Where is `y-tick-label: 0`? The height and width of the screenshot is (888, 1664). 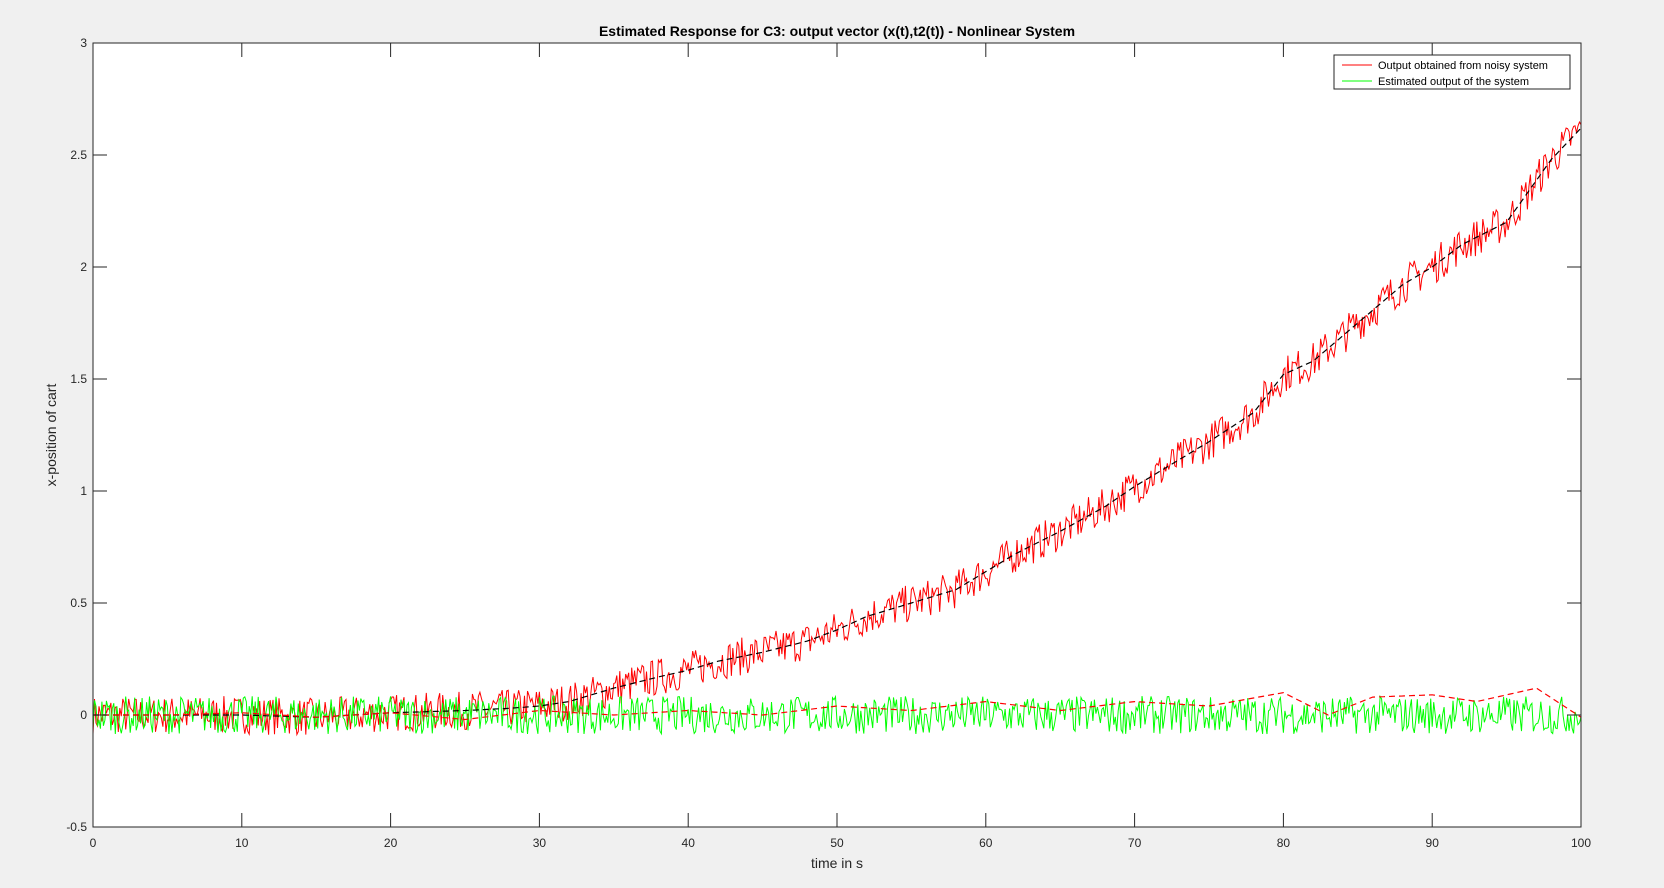 y-tick-label: 0 is located at coordinates (83, 715).